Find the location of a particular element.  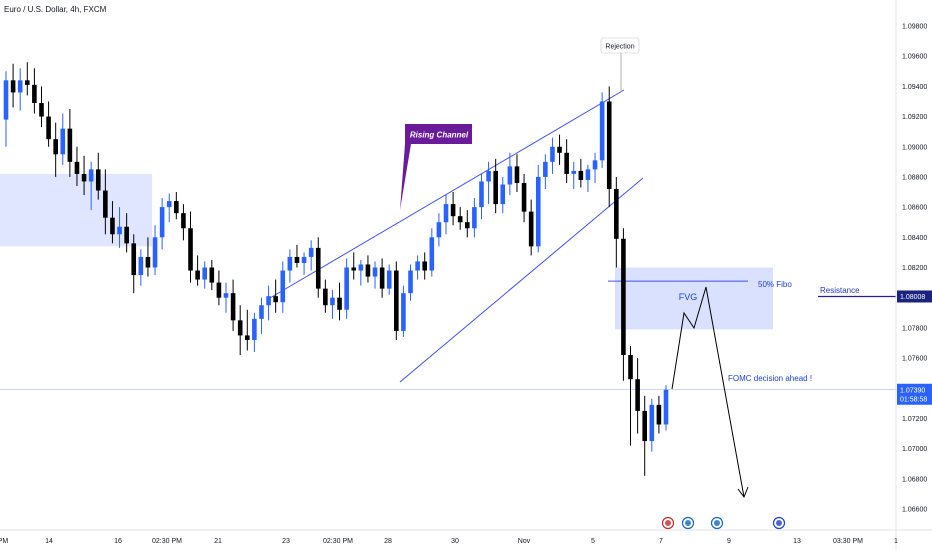

current-price-label-bg is located at coordinates (914, 394).